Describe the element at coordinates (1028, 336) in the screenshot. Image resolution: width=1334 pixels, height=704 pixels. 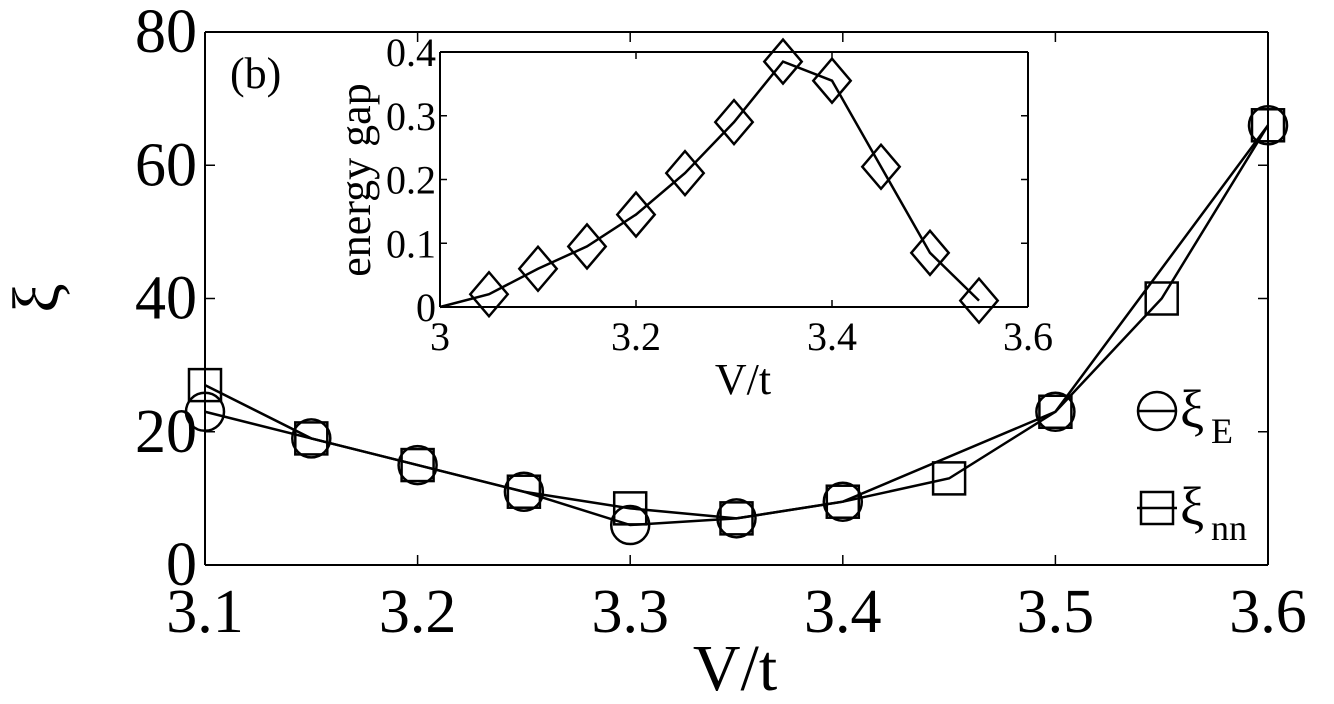
I see `inset-x-tick-label: 3.6` at that location.